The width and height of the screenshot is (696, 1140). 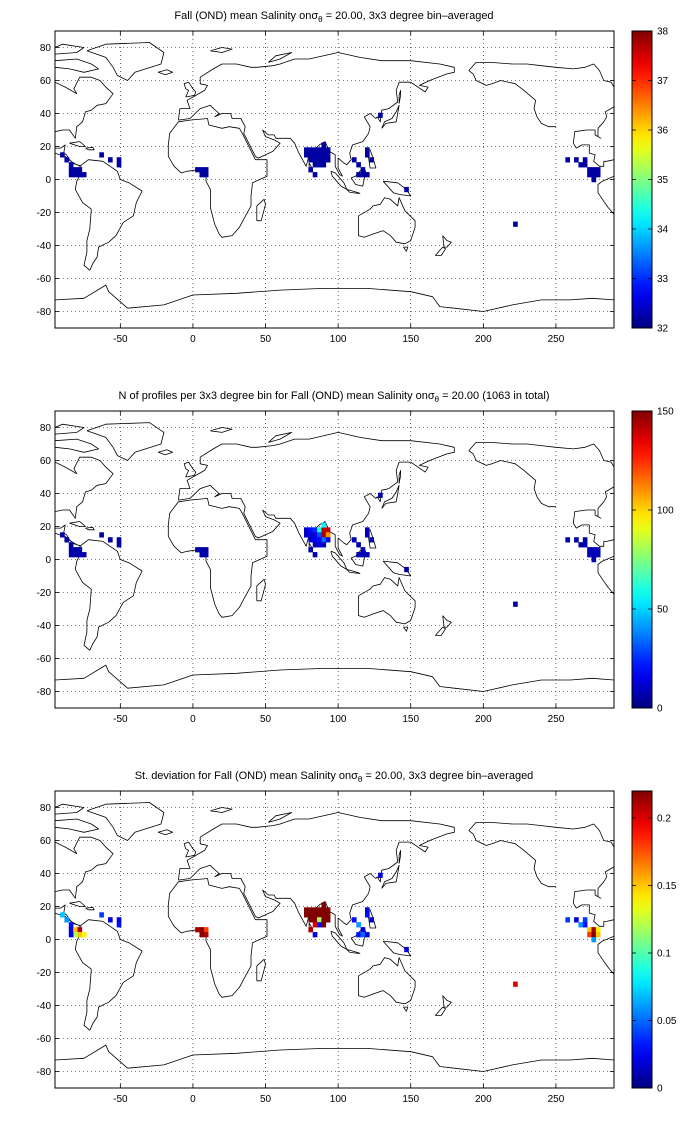 I want to click on x-tick-label: 250, so click(x=556, y=339).